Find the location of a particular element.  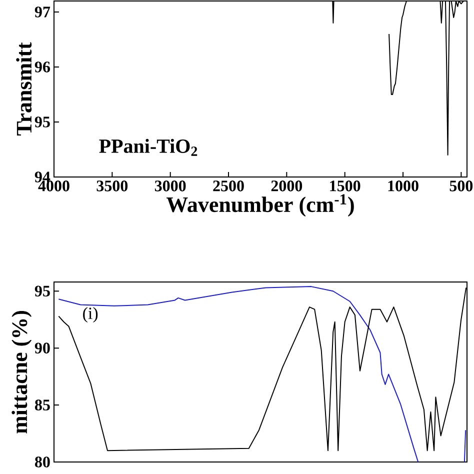

y-axis-title: Transmitt is located at coordinates (24, 89).